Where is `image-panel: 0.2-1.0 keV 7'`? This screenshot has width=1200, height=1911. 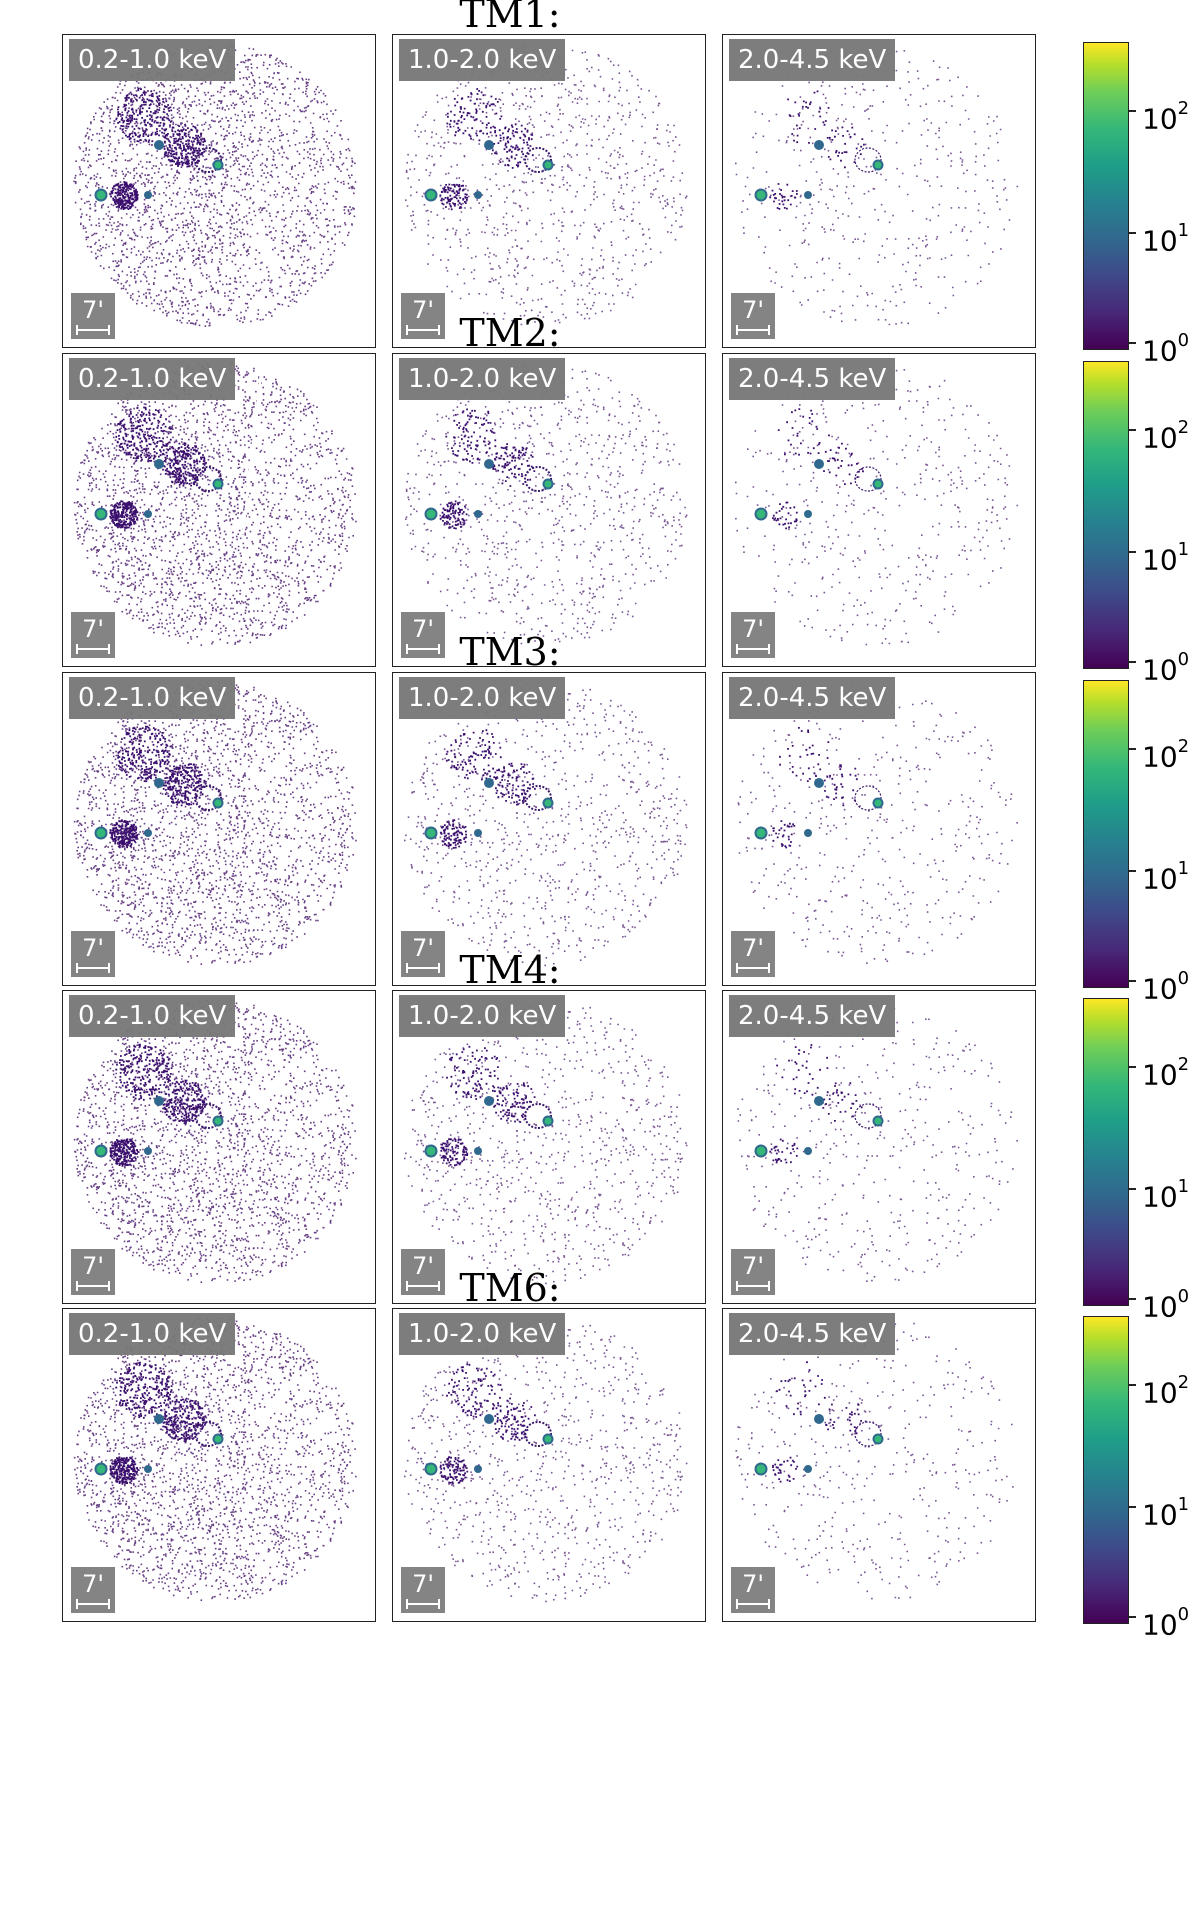
image-panel: 0.2-1.0 keV 7' is located at coordinates (219, 510).